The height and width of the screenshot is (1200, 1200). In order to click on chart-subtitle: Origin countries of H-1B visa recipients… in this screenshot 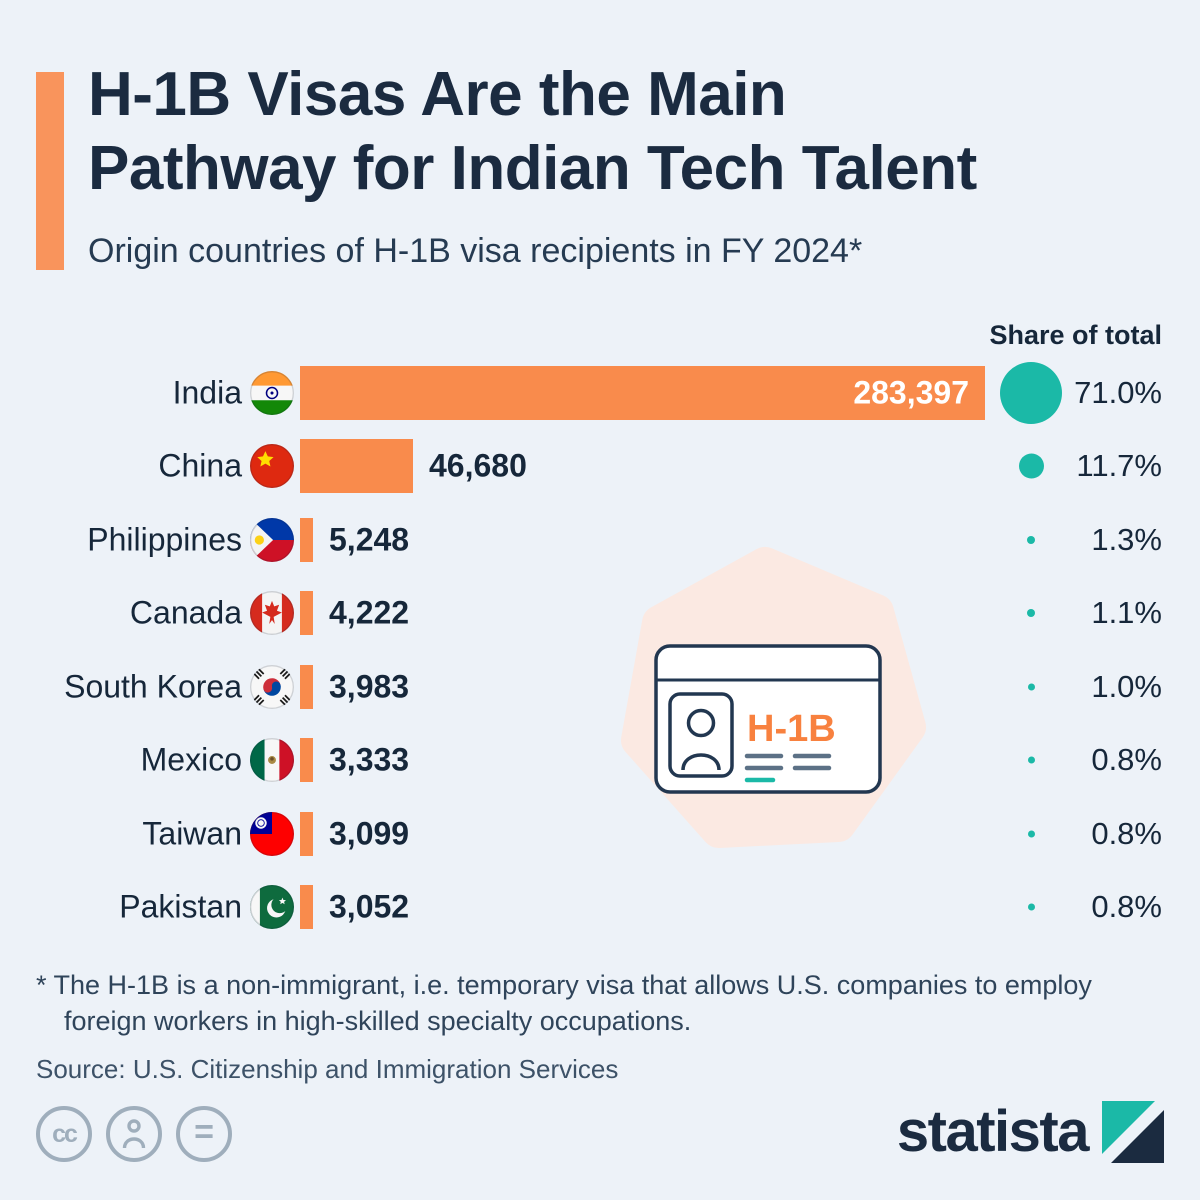, I will do `click(475, 251)`.